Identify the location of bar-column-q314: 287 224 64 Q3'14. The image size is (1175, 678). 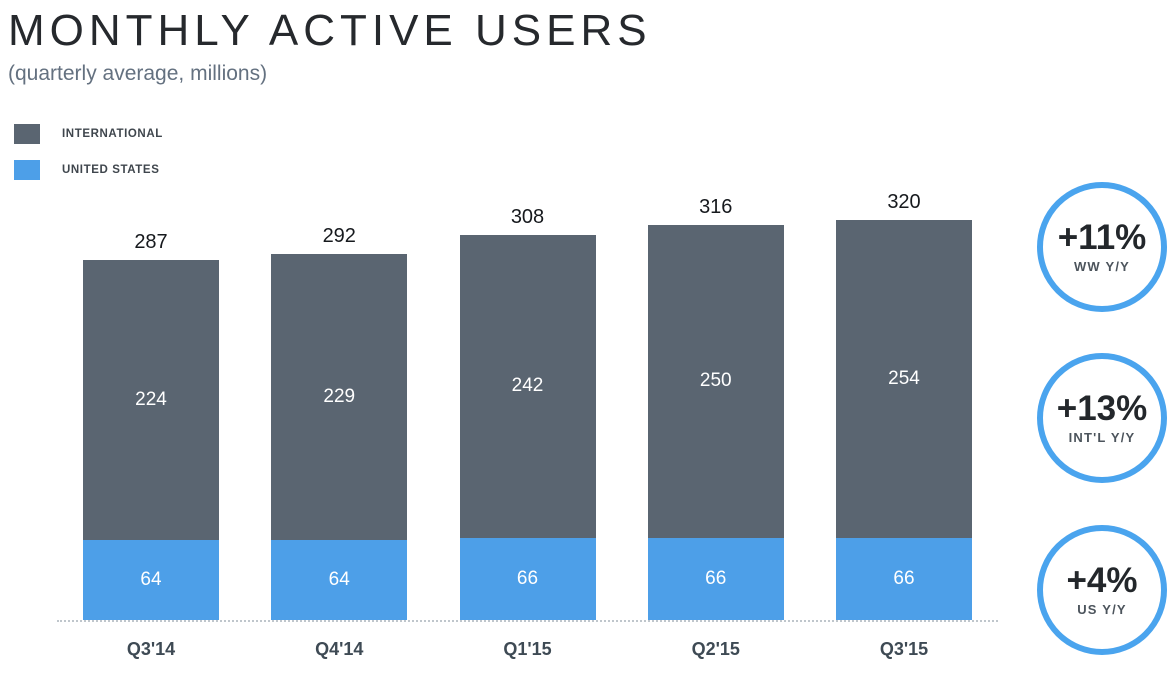
(151, 445).